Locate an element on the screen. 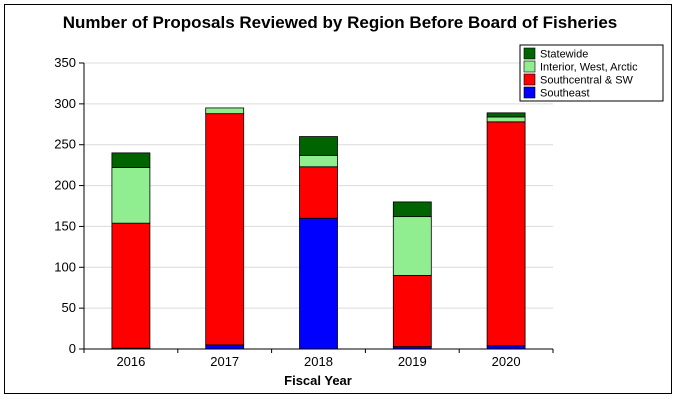 The width and height of the screenshot is (678, 400). legend-label: Interior, West, Arctic is located at coordinates (589, 68).